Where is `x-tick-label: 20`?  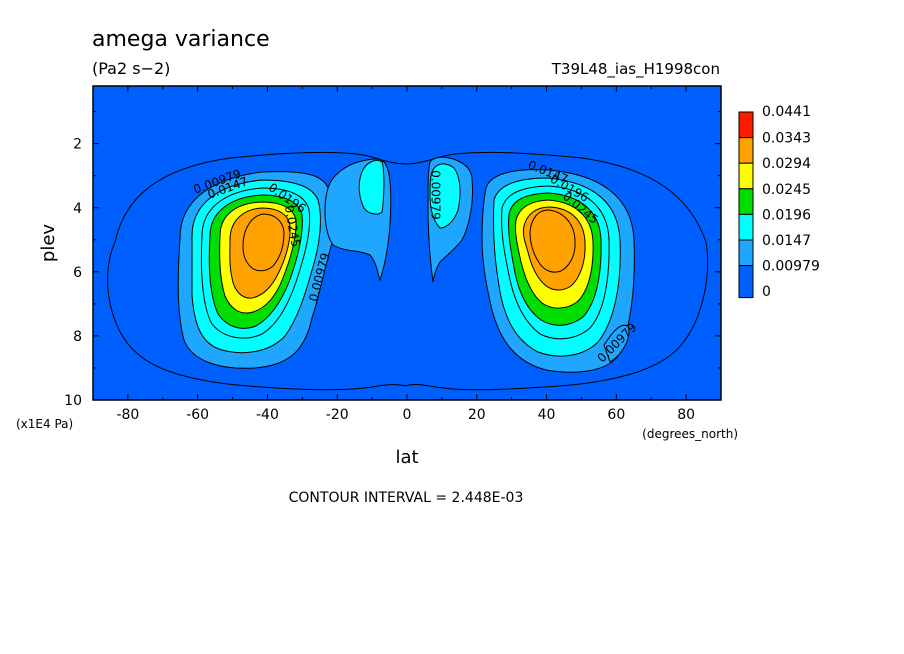 x-tick-label: 20 is located at coordinates (477, 415).